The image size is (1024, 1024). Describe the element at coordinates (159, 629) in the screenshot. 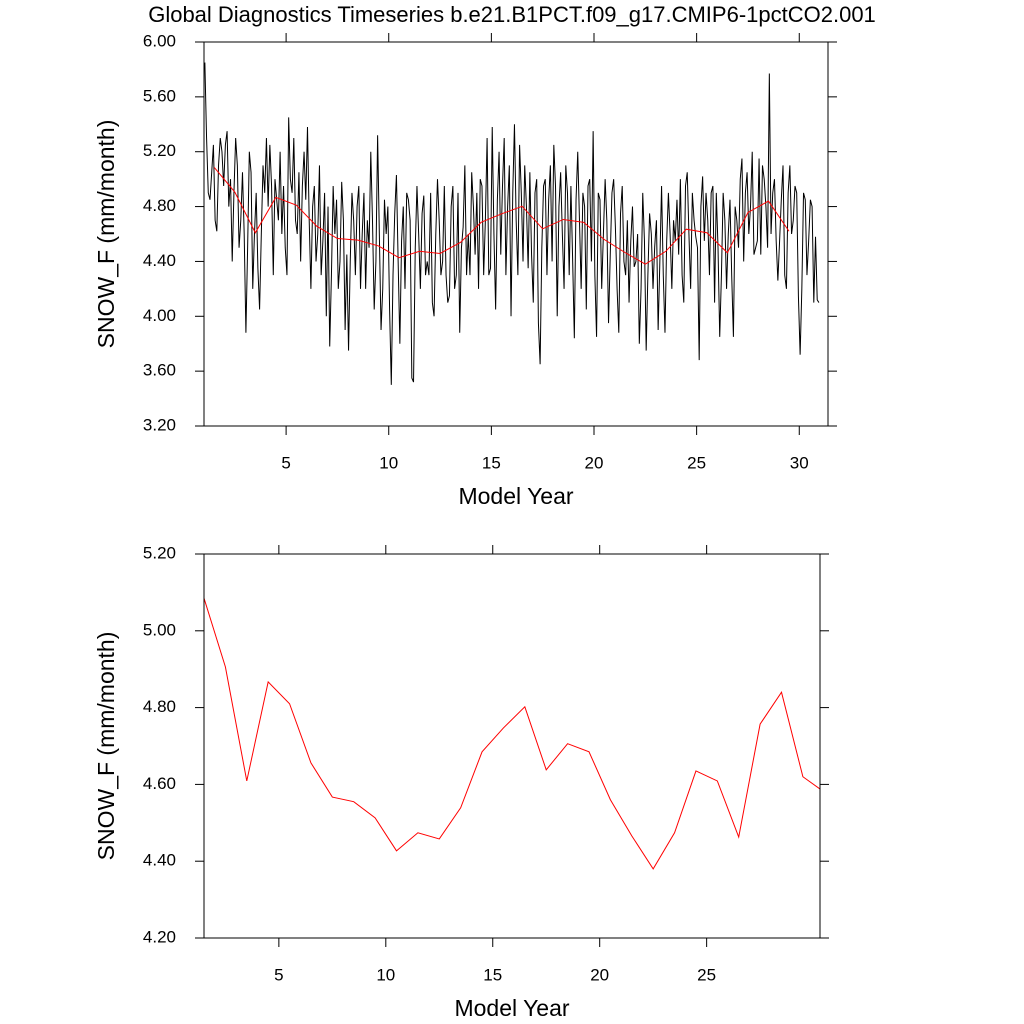

I see `y-tick-label: 5.00` at that location.